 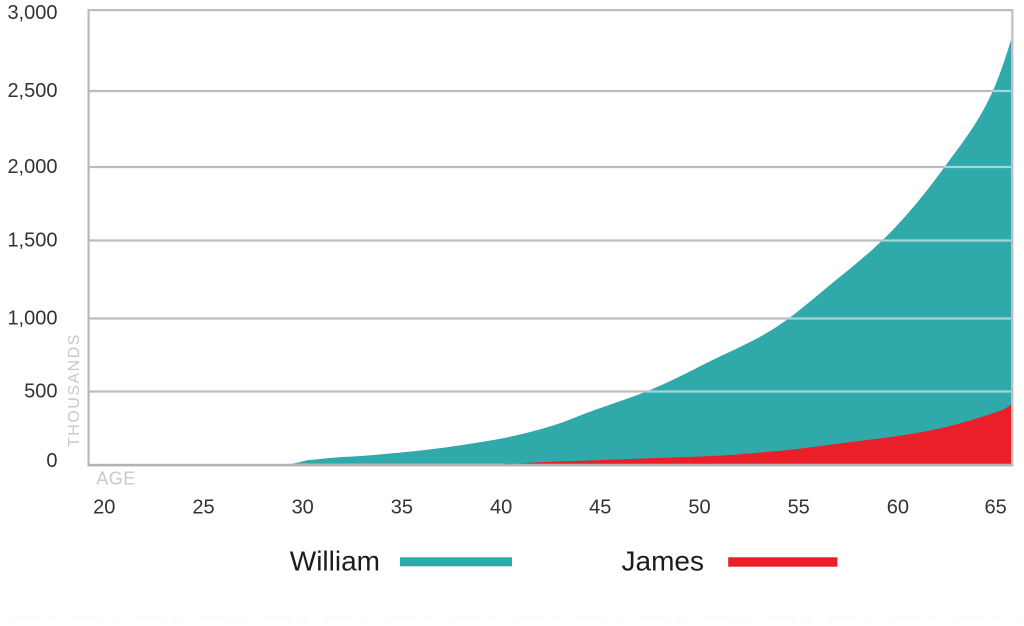 What do you see at coordinates (995, 507) in the screenshot?
I see `svg-text: 65` at bounding box center [995, 507].